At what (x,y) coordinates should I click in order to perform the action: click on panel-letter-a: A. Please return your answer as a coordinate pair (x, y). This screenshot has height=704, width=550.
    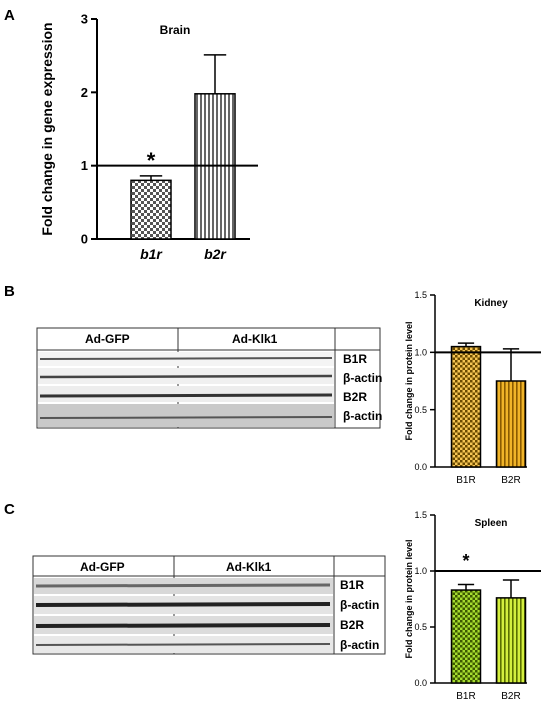
    Looking at the image, I should click on (9, 15).